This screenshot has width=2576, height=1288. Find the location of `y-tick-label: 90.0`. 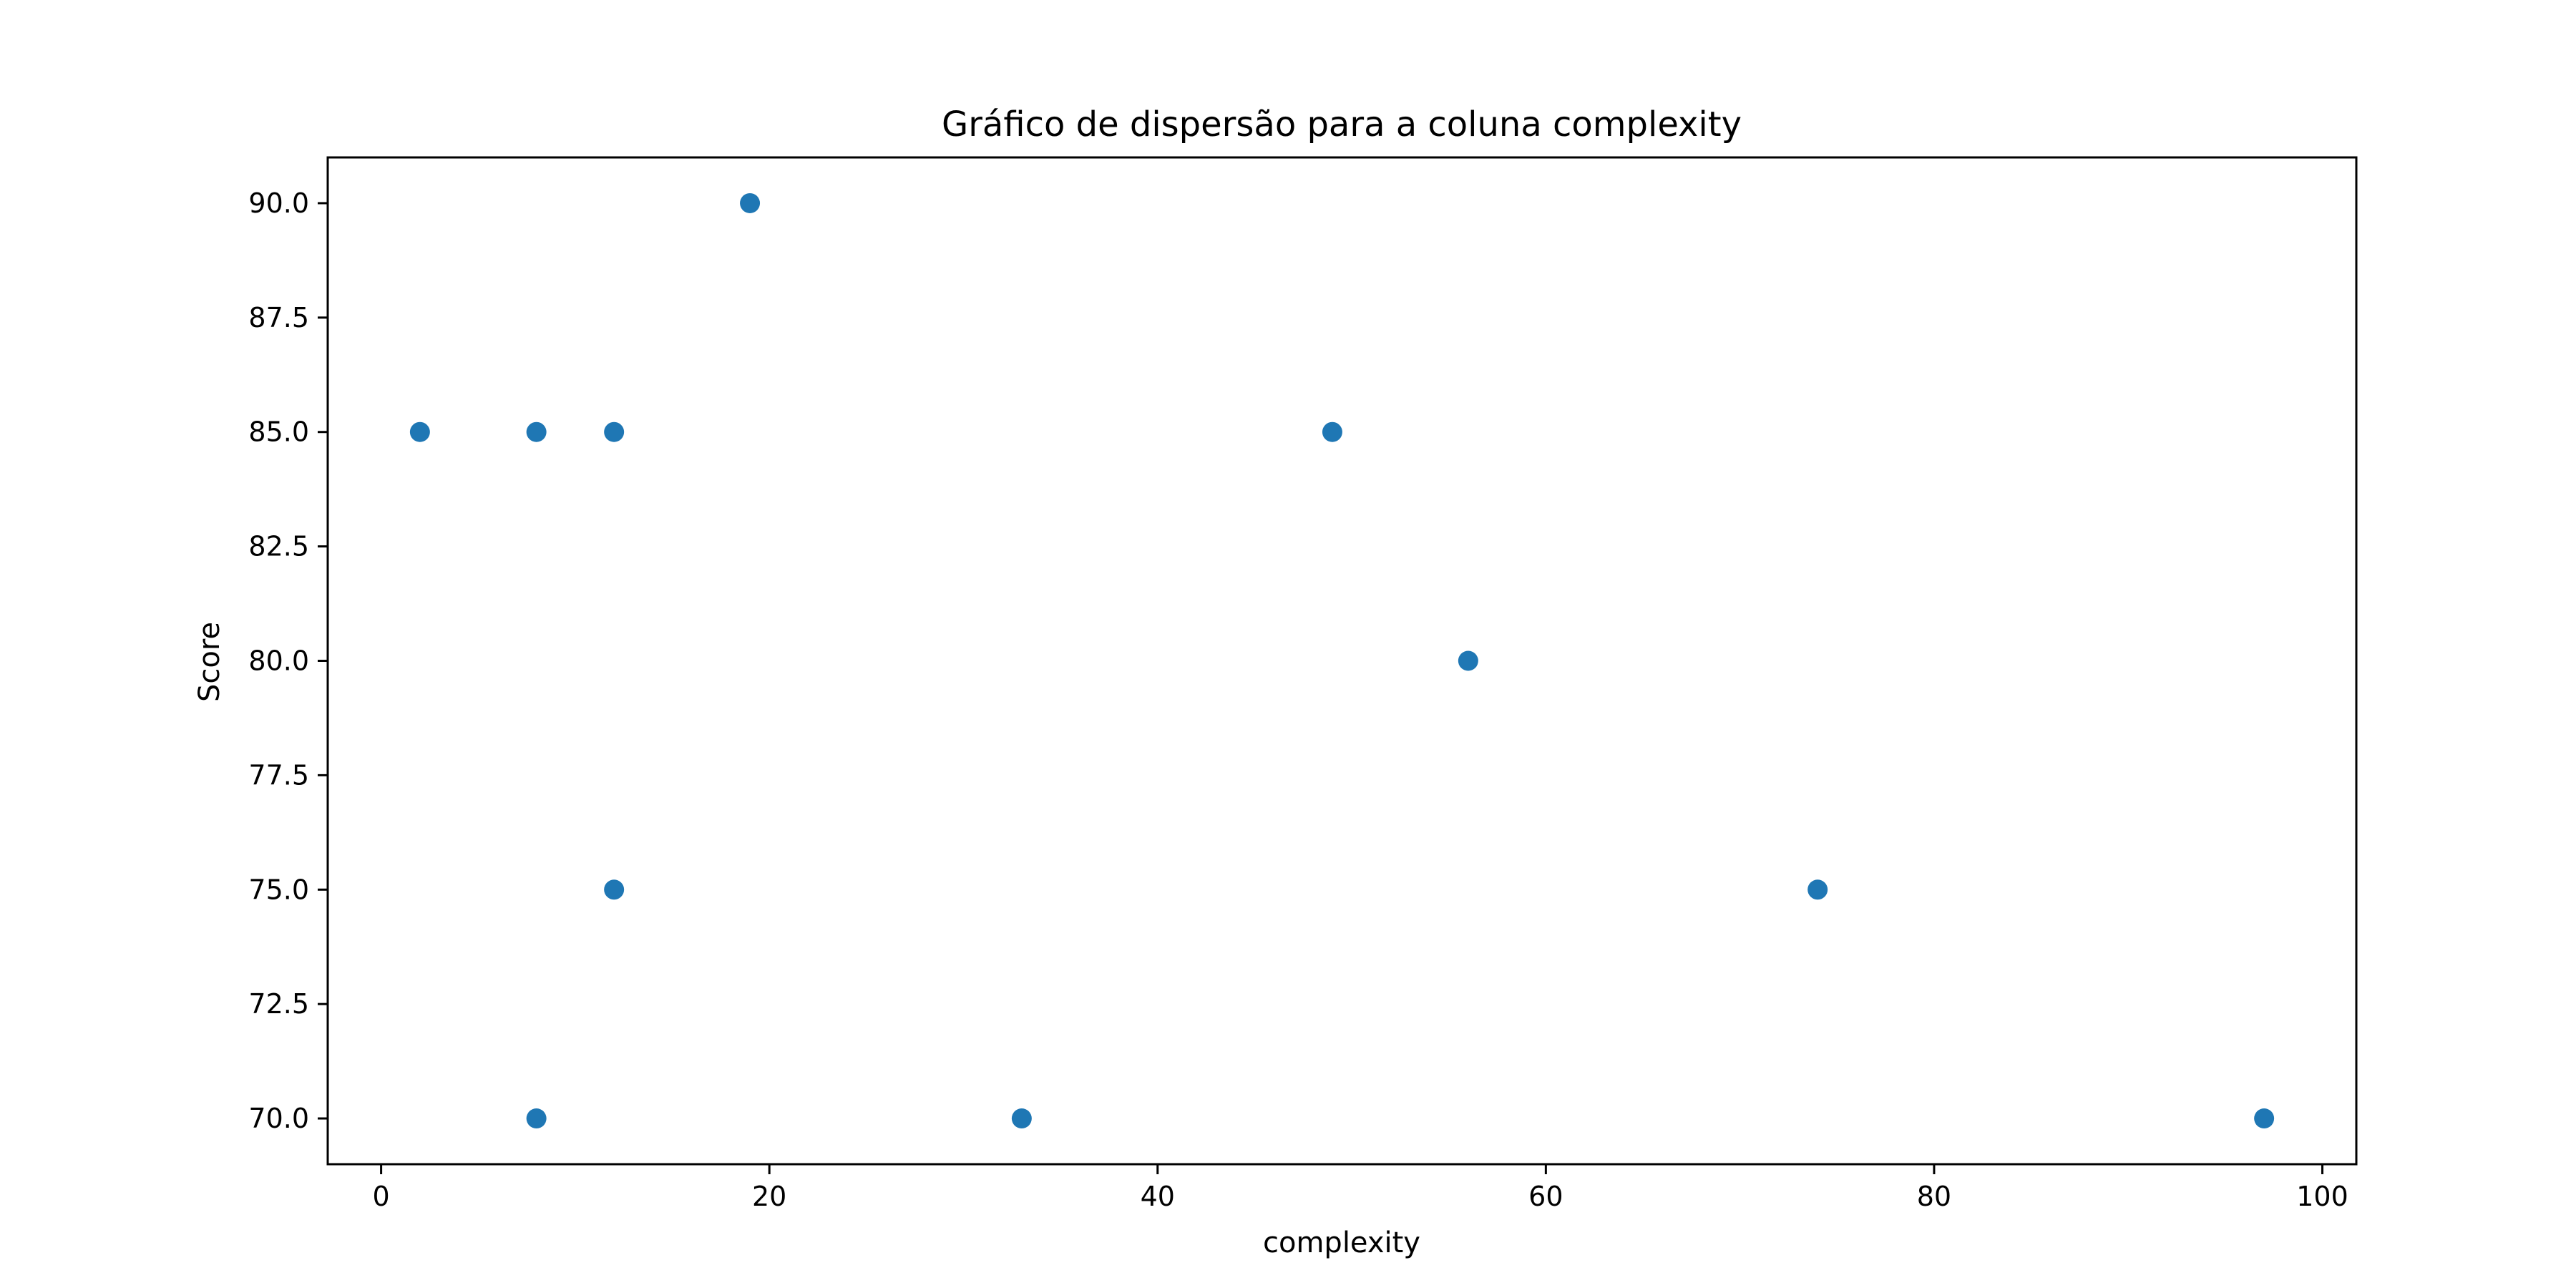

y-tick-label: 90.0 is located at coordinates (278, 203).